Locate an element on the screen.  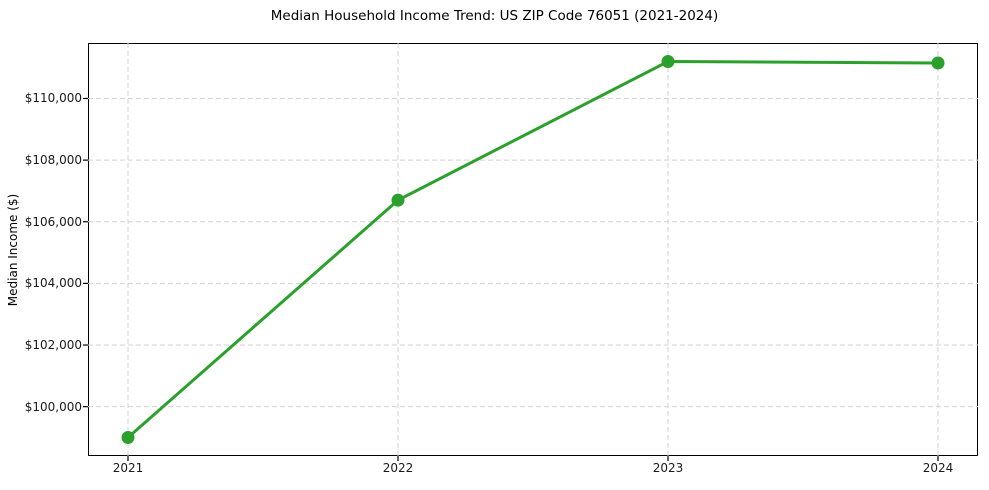
y-tick-label: $100,000 is located at coordinates (53, 406).